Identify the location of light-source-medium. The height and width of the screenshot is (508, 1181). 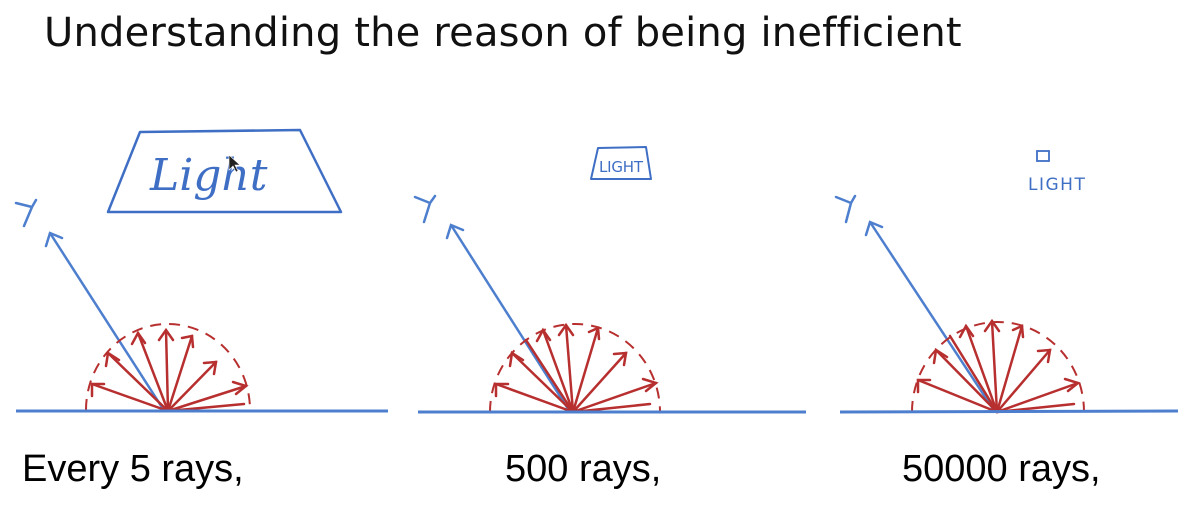
(621, 163).